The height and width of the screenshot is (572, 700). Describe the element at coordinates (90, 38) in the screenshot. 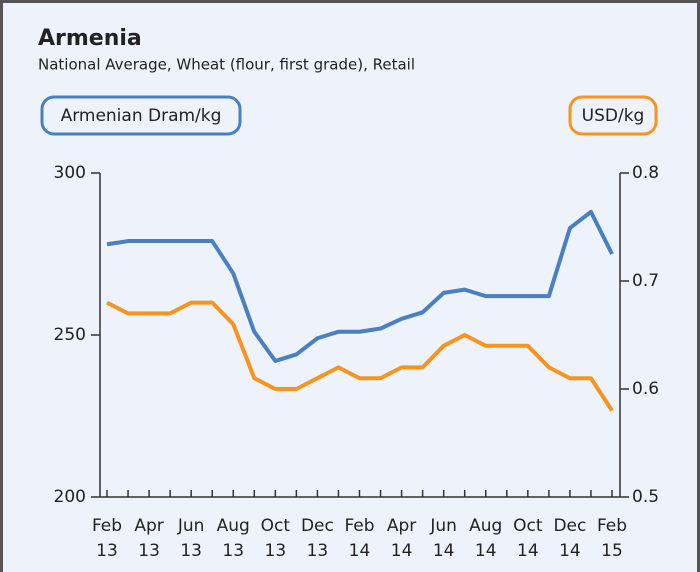

I see `chart-title: Armenia` at that location.